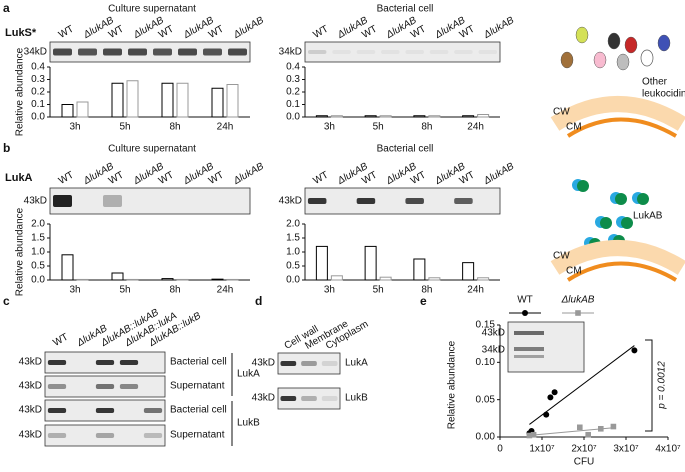  I want to click on schematic-label: leukocidins, so click(663, 94).